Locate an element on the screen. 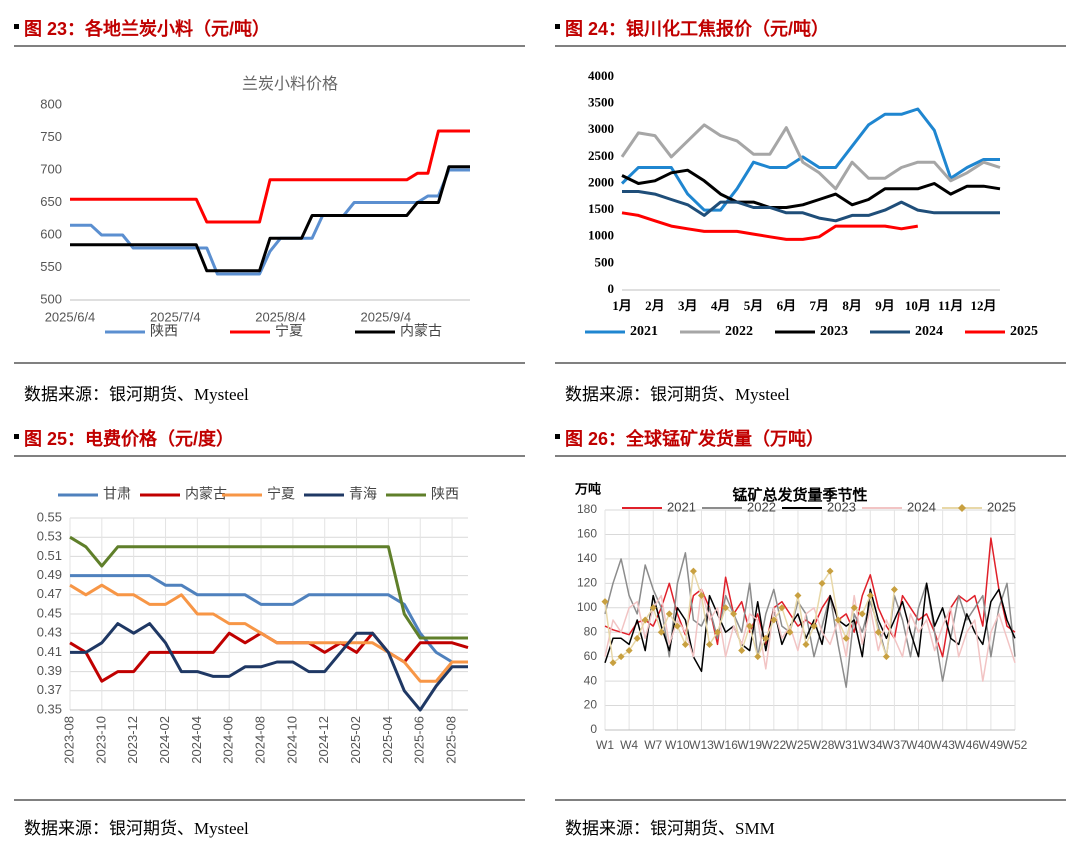 This screenshot has height=854, width=1080. x-tick-label: W40 is located at coordinates (918, 745).